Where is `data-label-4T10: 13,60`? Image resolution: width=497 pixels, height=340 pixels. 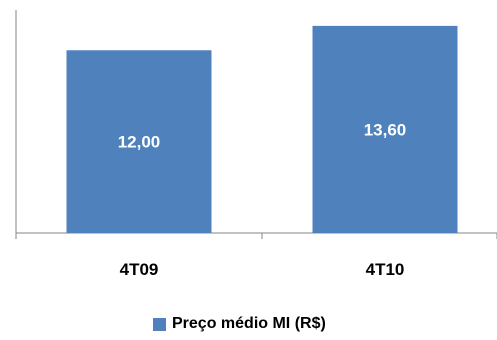 data-label-4T10: 13,60 is located at coordinates (385, 129).